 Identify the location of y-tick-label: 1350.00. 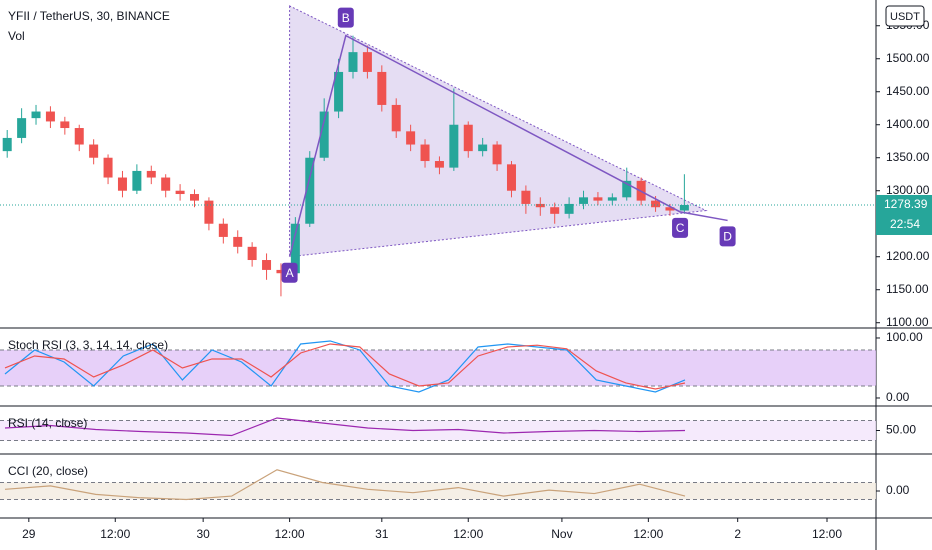
(908, 157).